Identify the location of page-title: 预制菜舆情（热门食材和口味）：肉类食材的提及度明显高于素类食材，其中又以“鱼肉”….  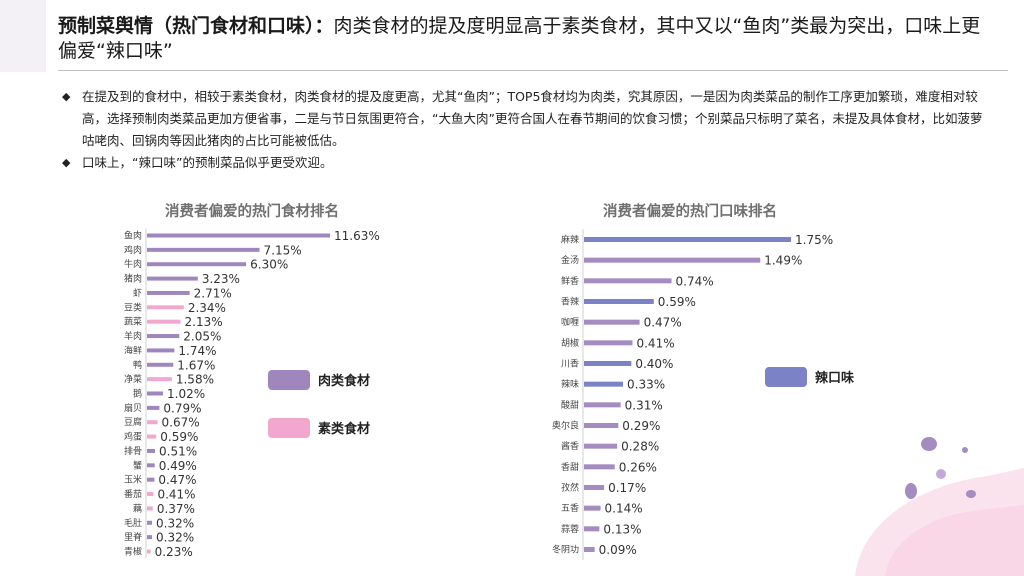
(528, 39).